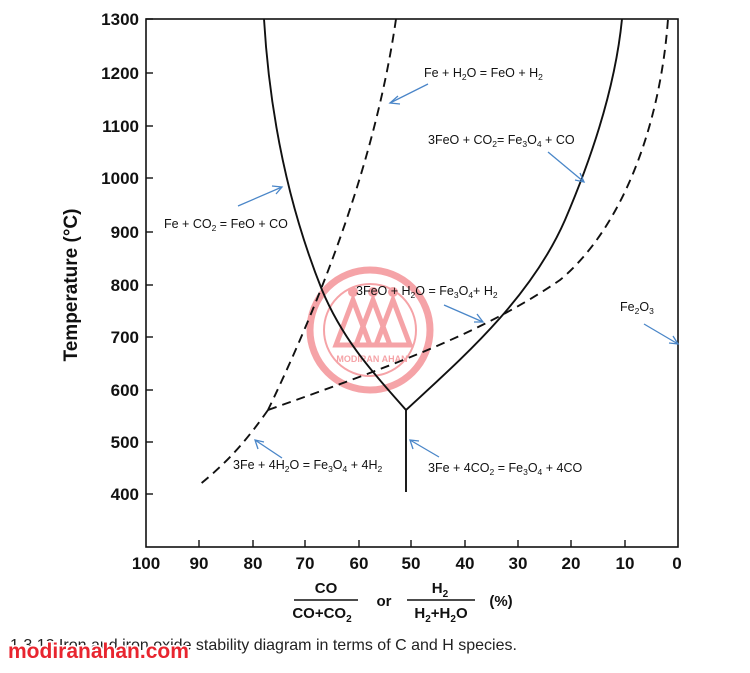  Describe the element at coordinates (501, 141) in the screenshot. I see `label-feo-co2: 3FeO + CO2= Fe3O4 + CO` at that location.